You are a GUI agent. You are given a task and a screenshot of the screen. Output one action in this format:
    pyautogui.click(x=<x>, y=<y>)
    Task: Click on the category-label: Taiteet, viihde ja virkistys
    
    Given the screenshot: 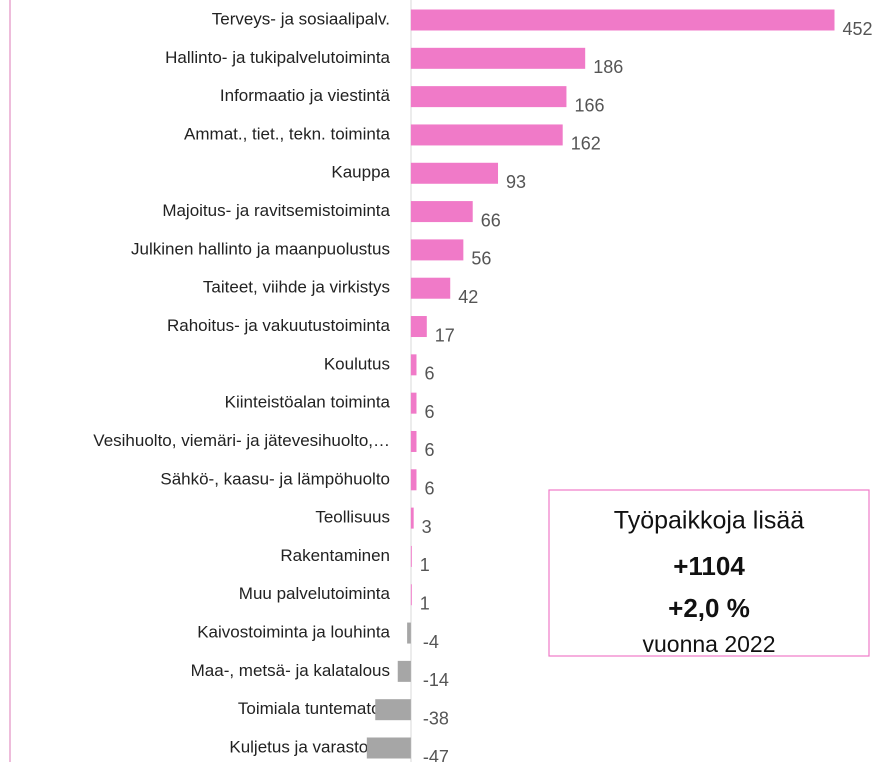 What is the action you would take?
    pyautogui.click(x=296, y=287)
    